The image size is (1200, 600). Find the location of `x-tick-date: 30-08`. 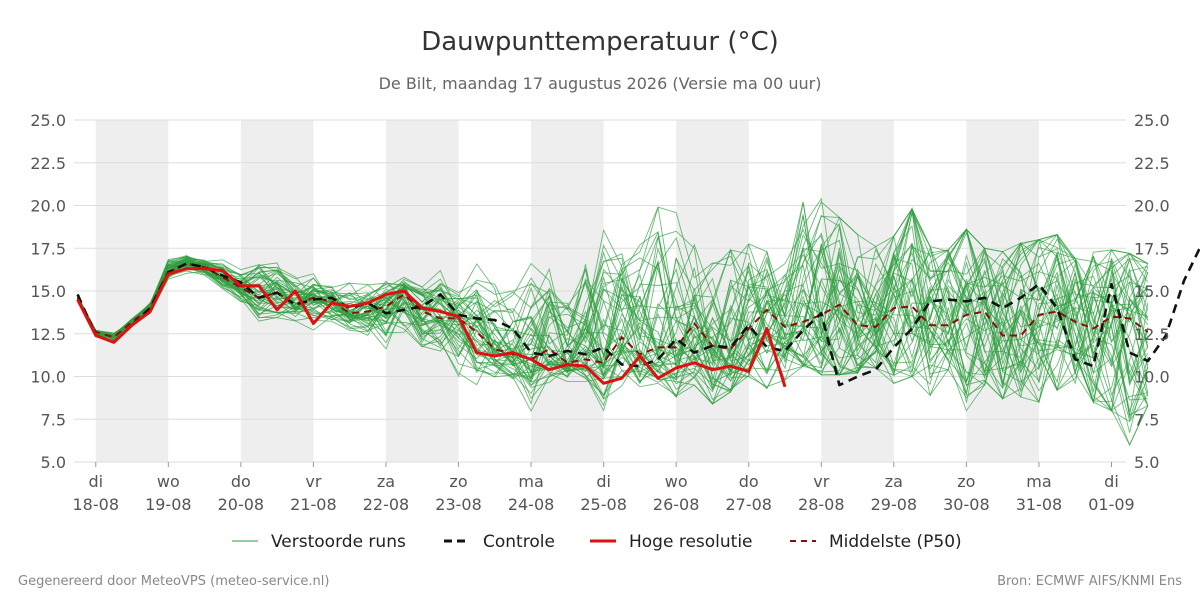

x-tick-date: 30-08 is located at coordinates (966, 504).